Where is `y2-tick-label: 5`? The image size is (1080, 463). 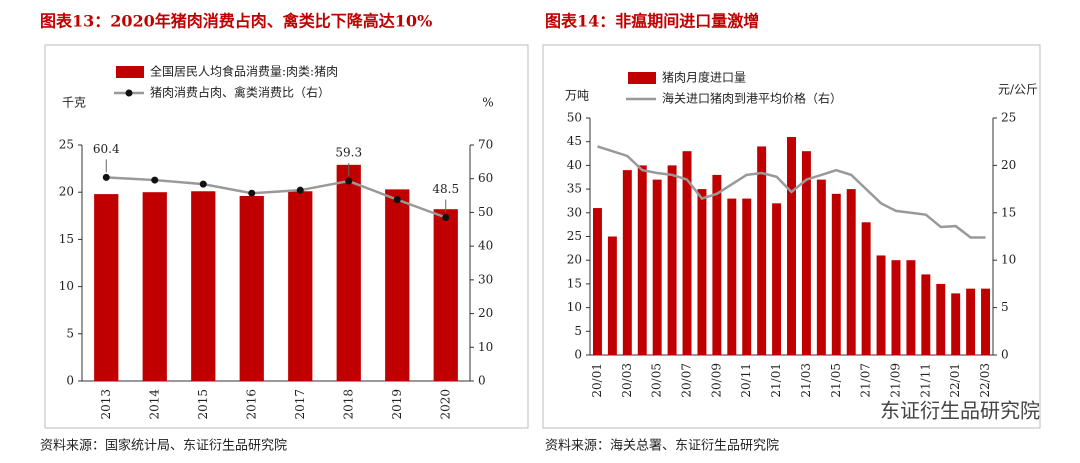 y2-tick-label: 5 is located at coordinates (1005, 307).